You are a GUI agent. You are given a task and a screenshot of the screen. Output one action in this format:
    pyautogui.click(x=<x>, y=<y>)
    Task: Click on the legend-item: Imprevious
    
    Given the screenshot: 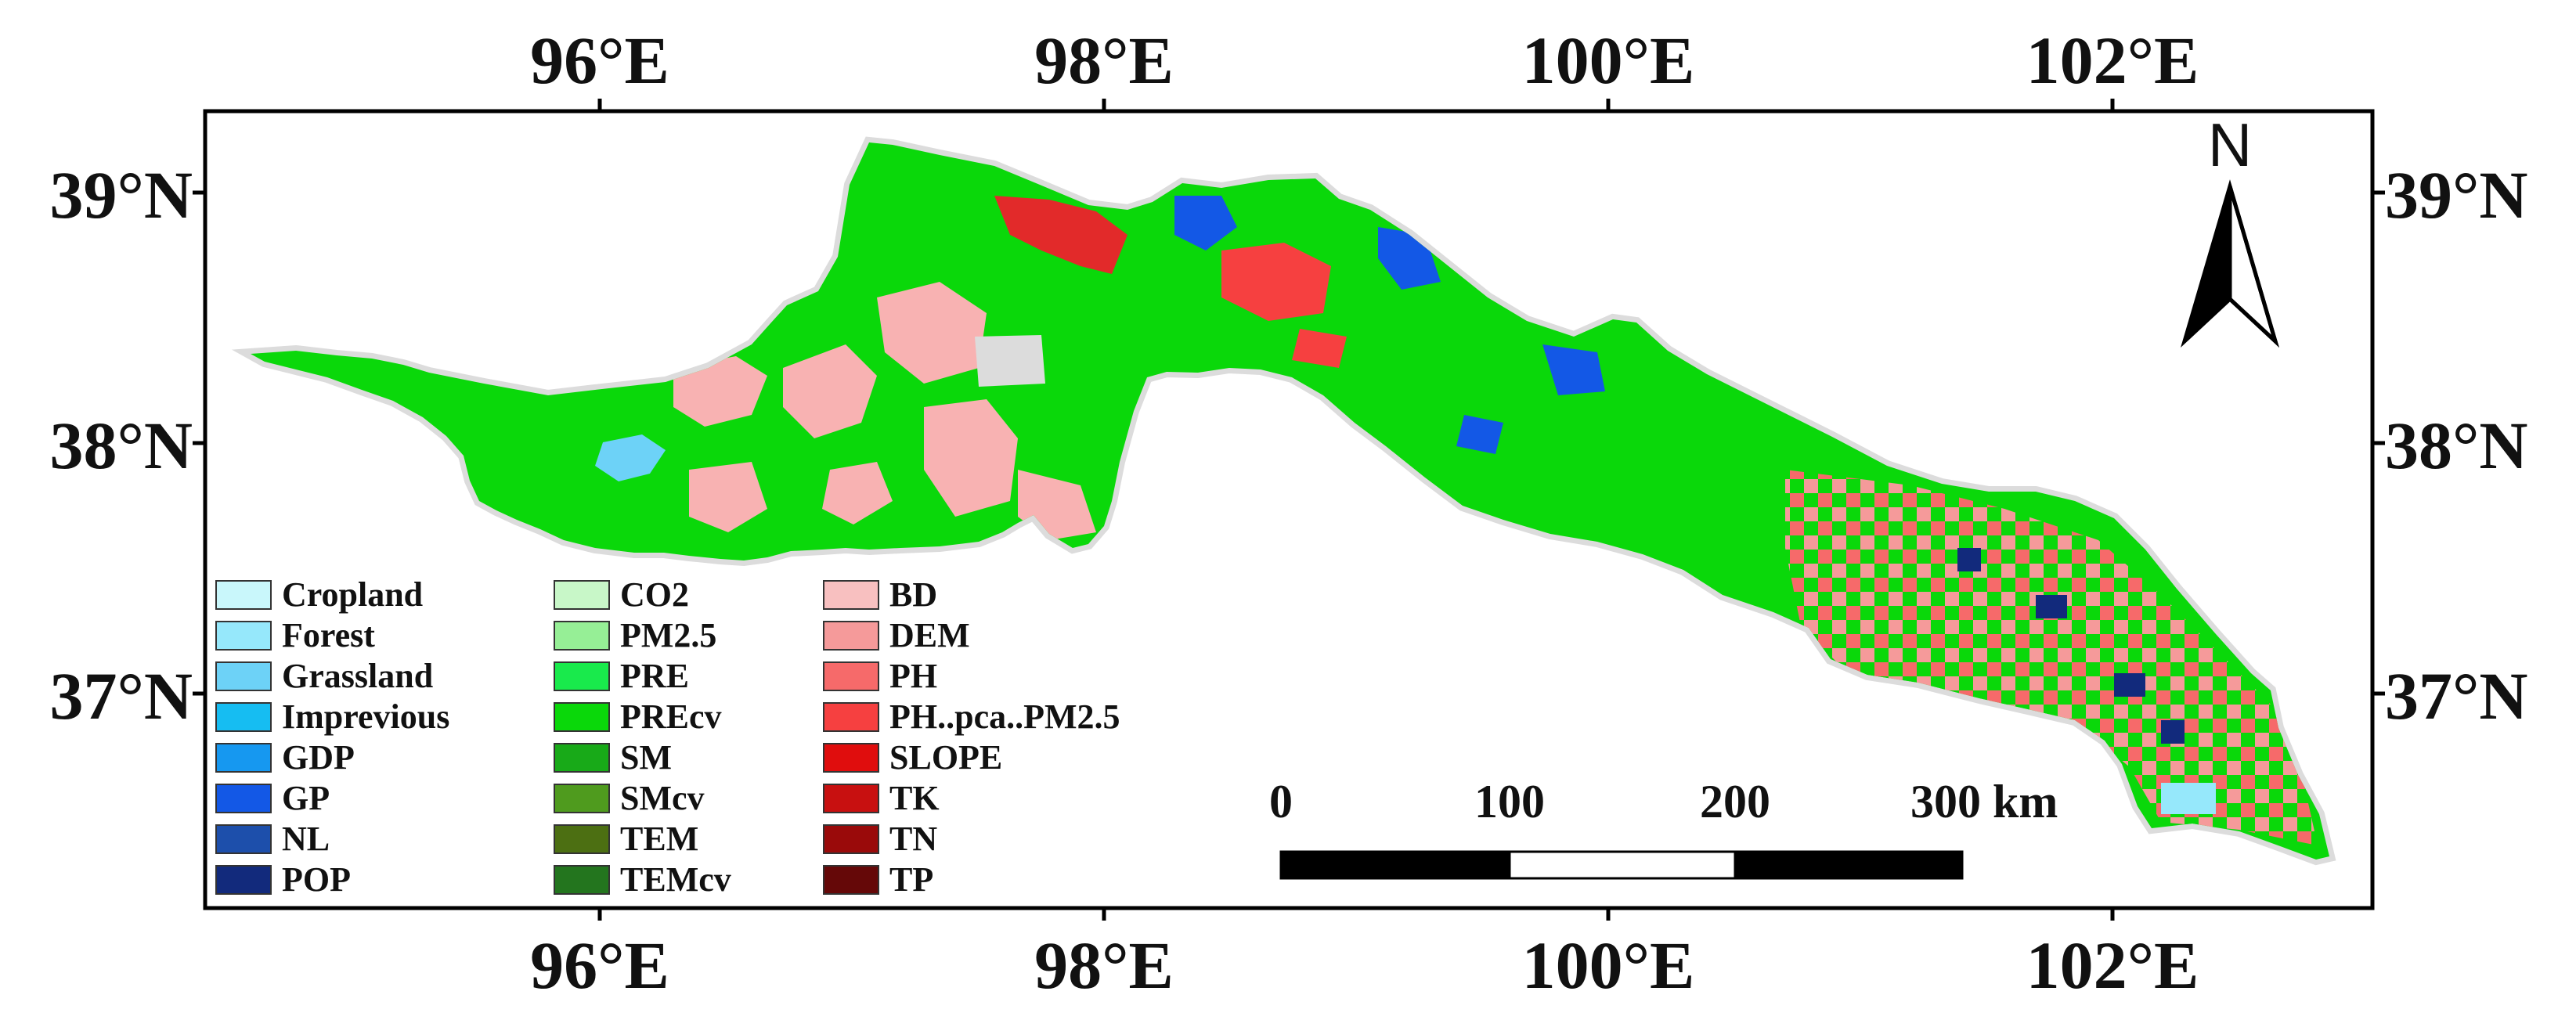 What is the action you would take?
    pyautogui.click(x=332, y=716)
    